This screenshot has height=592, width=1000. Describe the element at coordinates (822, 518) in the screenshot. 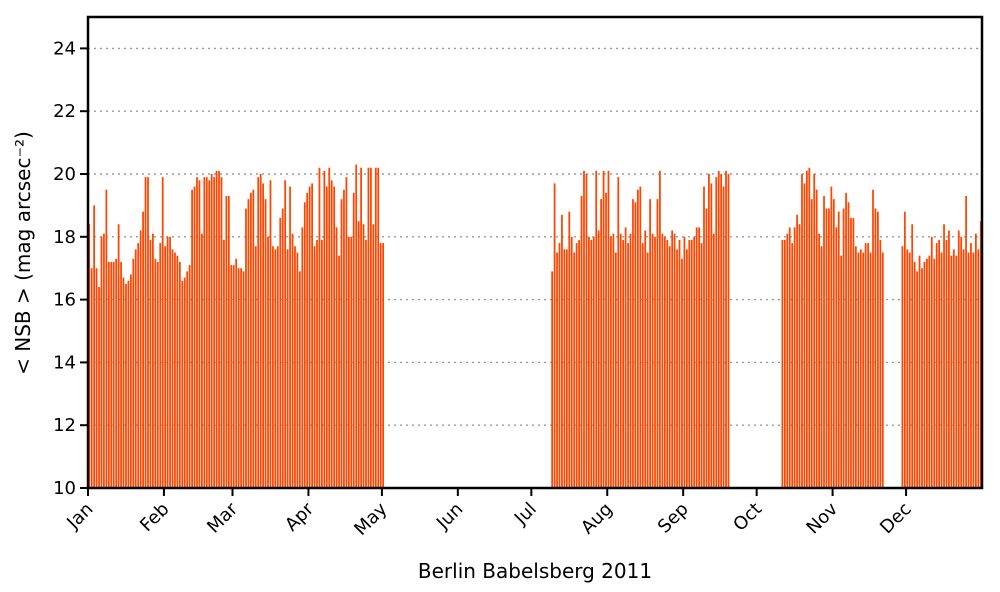

I see `x-tick-label: Nov` at that location.